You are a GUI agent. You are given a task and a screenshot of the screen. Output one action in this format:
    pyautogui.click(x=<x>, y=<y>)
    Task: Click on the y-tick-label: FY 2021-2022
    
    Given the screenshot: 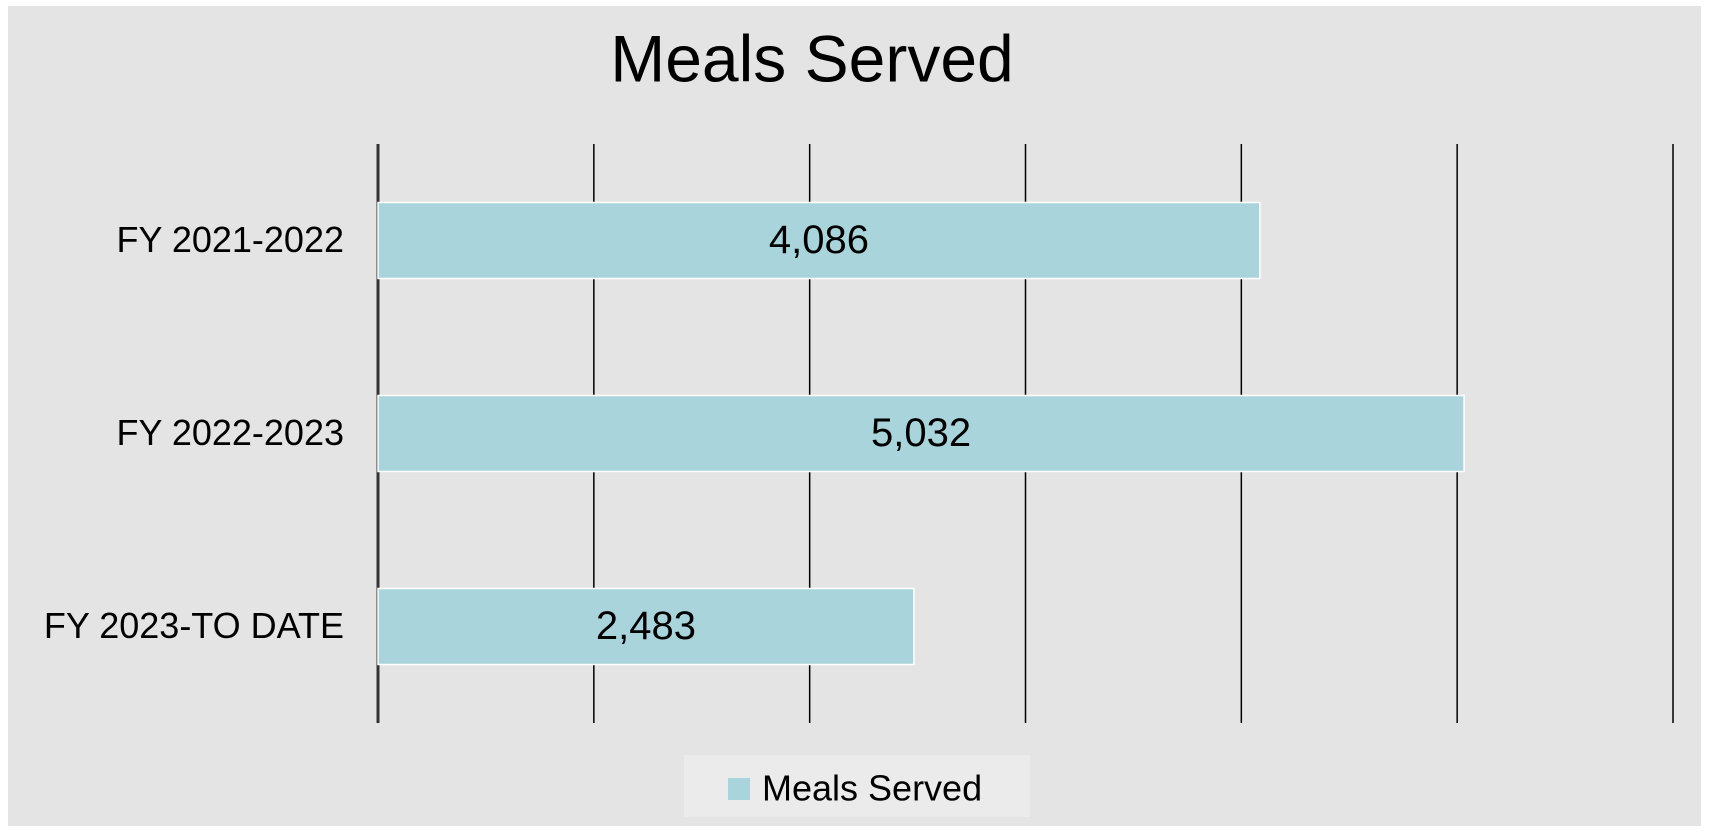 What is the action you would take?
    pyautogui.click(x=230, y=239)
    